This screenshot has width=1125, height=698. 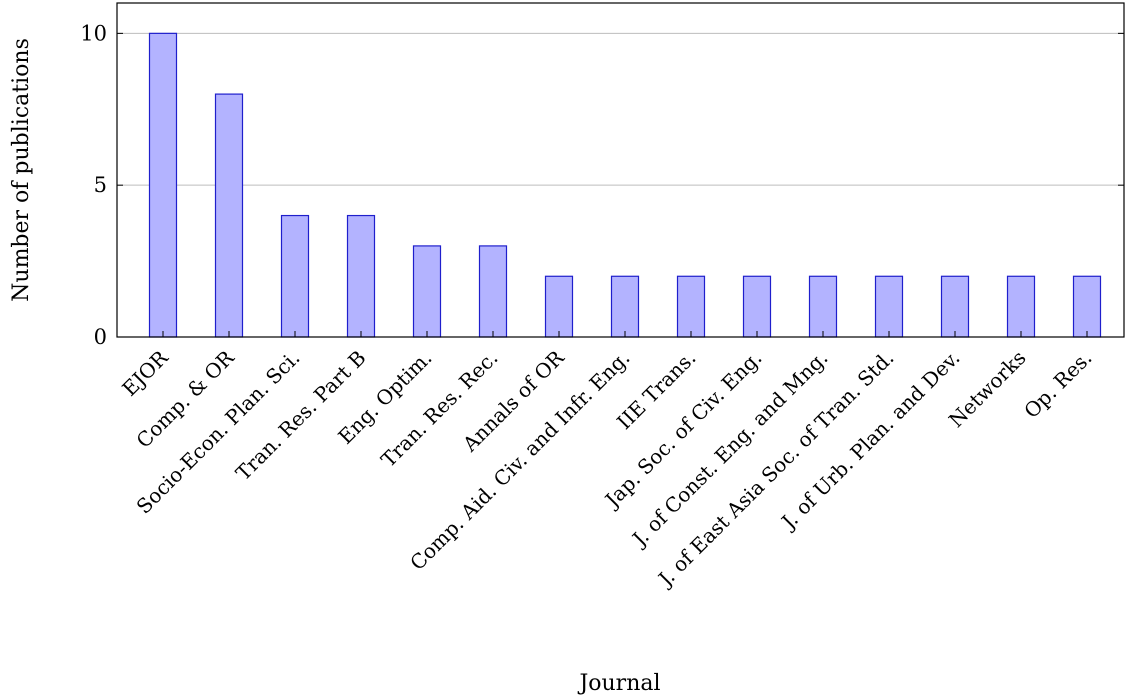 What do you see at coordinates (775, 469) in the screenshot?
I see `x-tick-label: J. of East Asia Soc. of Tran. Std.` at bounding box center [775, 469].